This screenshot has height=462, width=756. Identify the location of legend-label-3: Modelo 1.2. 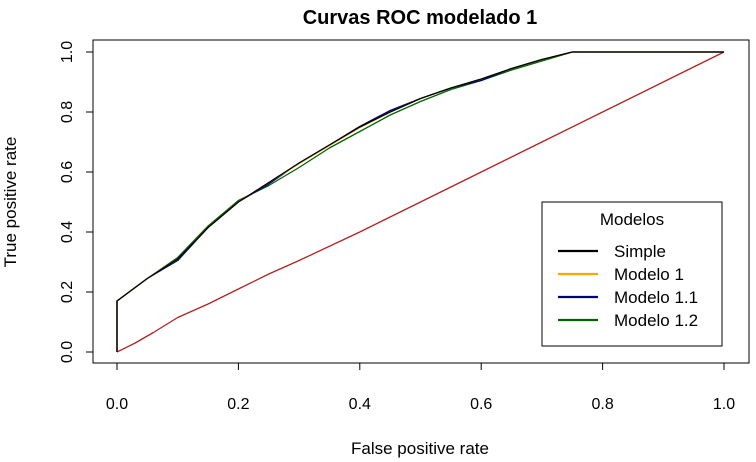
(656, 320).